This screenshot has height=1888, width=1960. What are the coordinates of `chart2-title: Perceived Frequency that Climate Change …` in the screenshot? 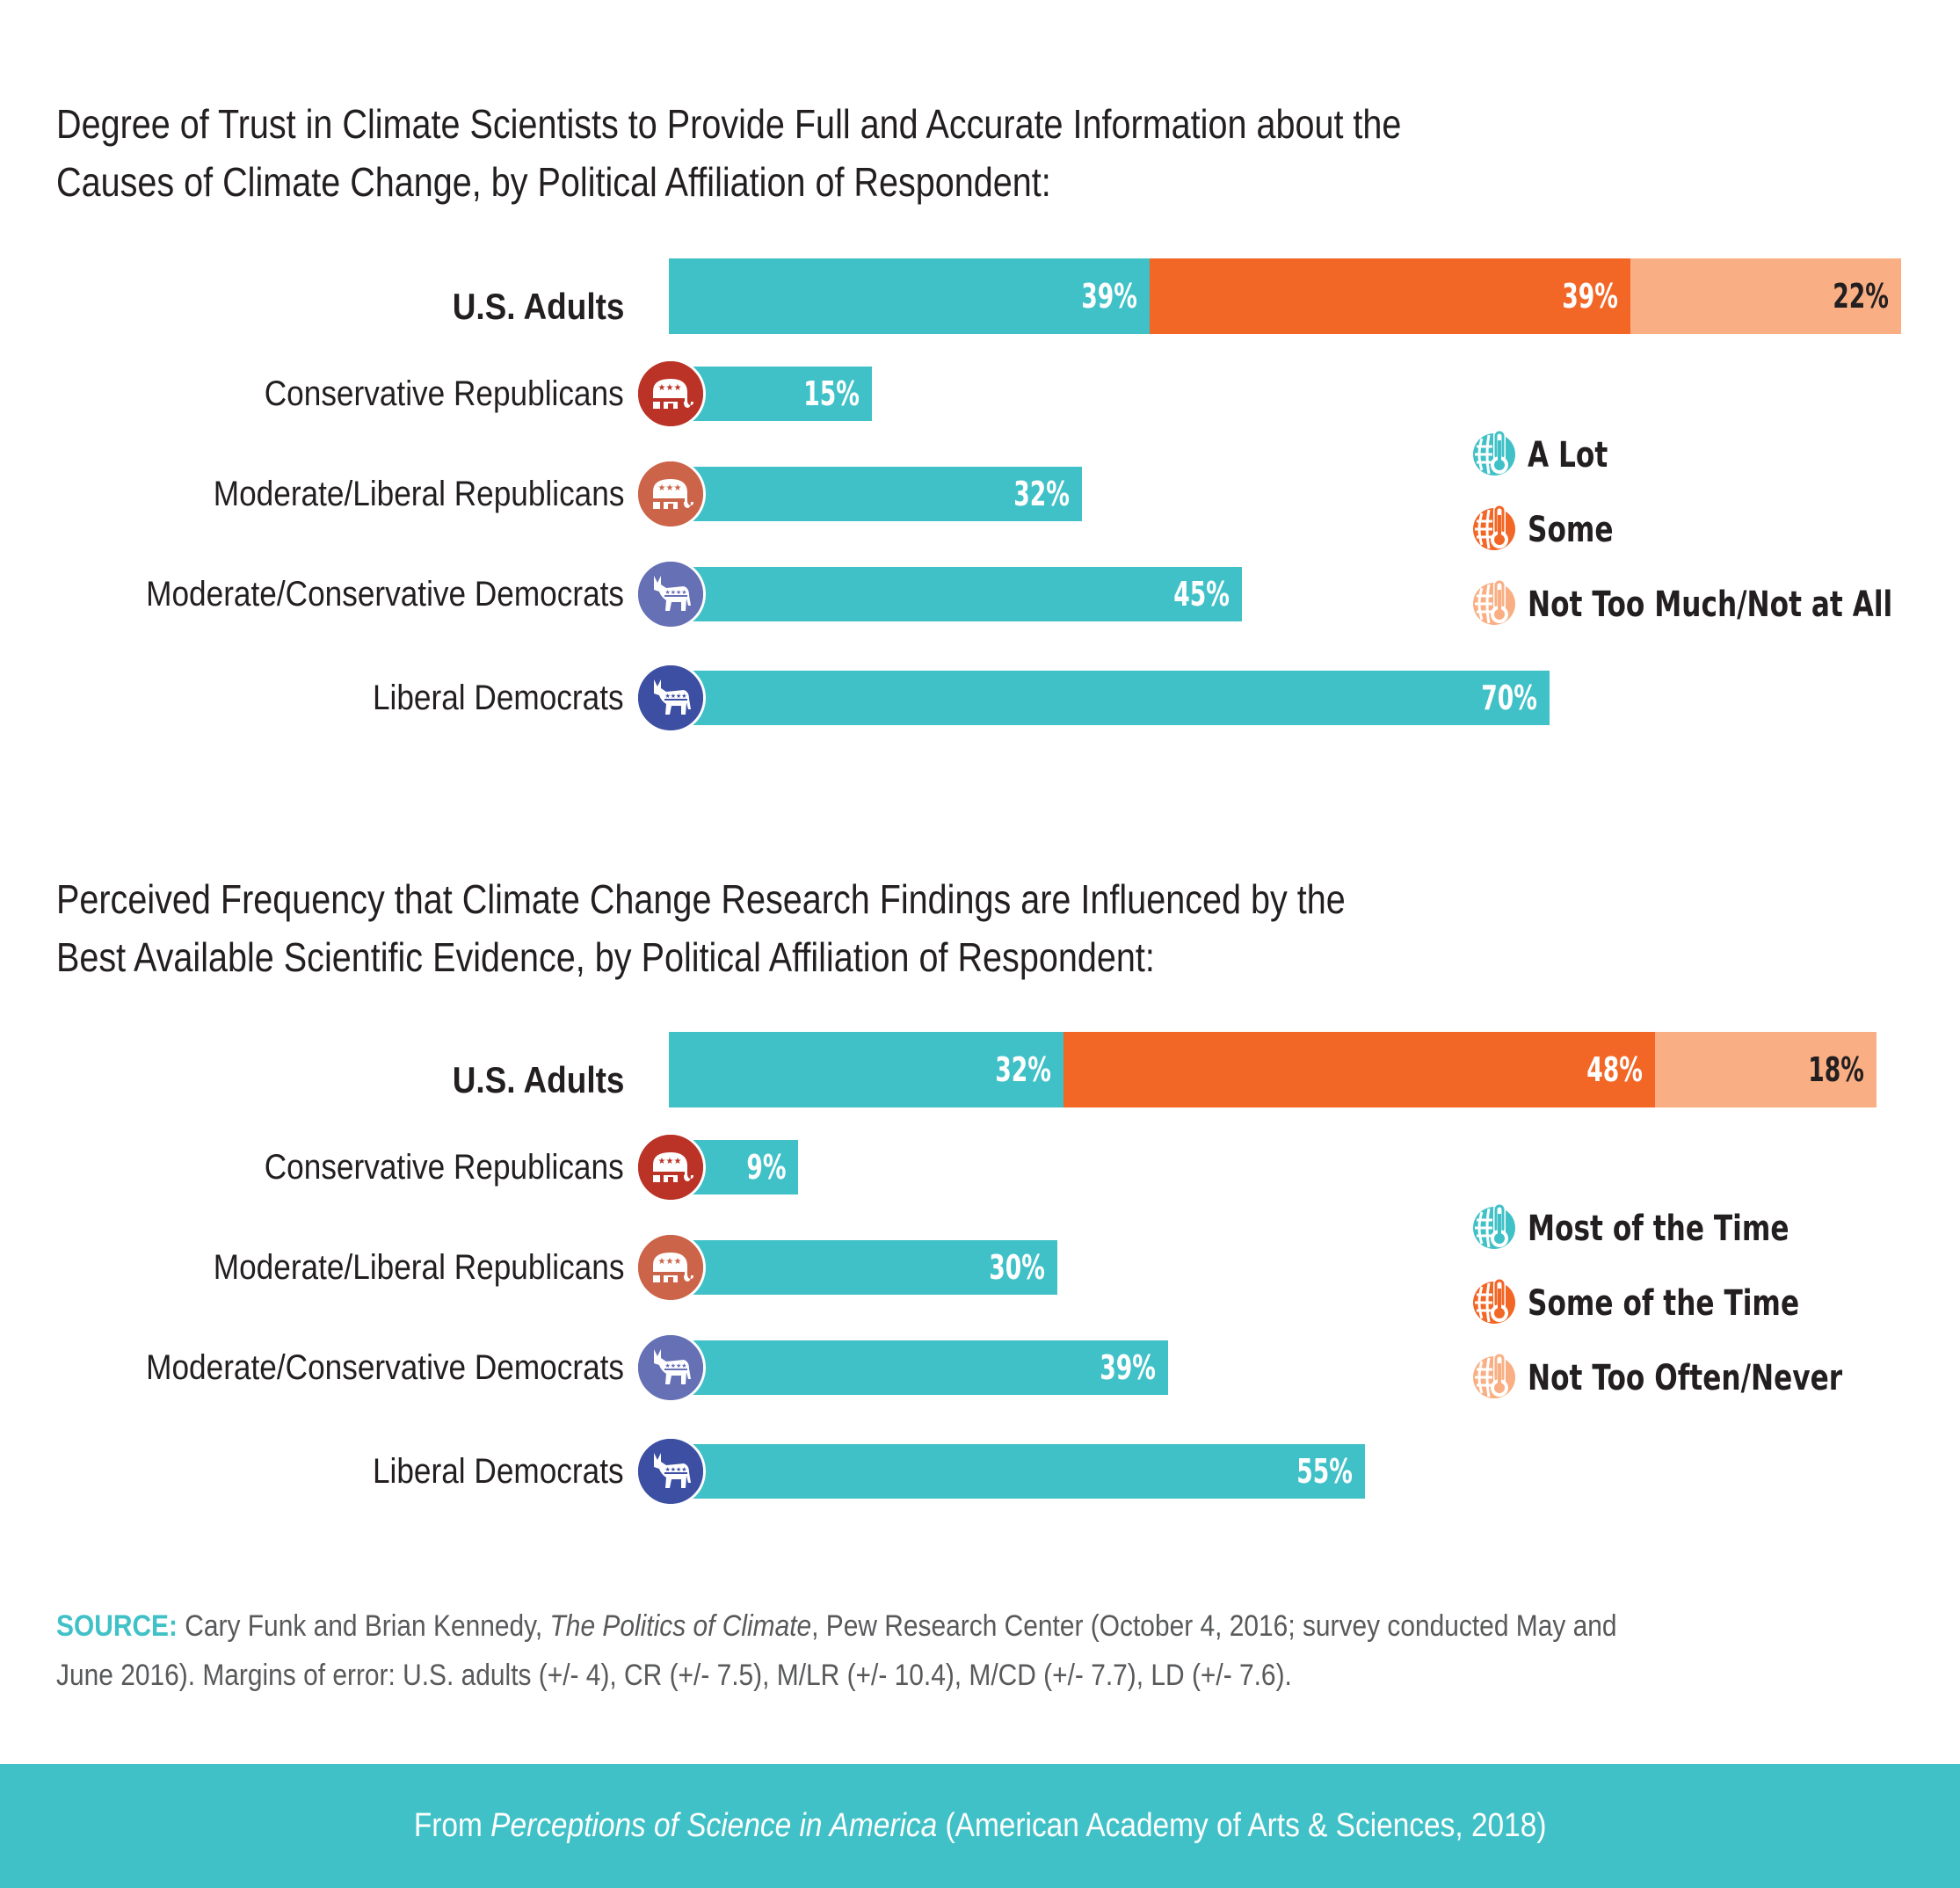 It's located at (701, 928).